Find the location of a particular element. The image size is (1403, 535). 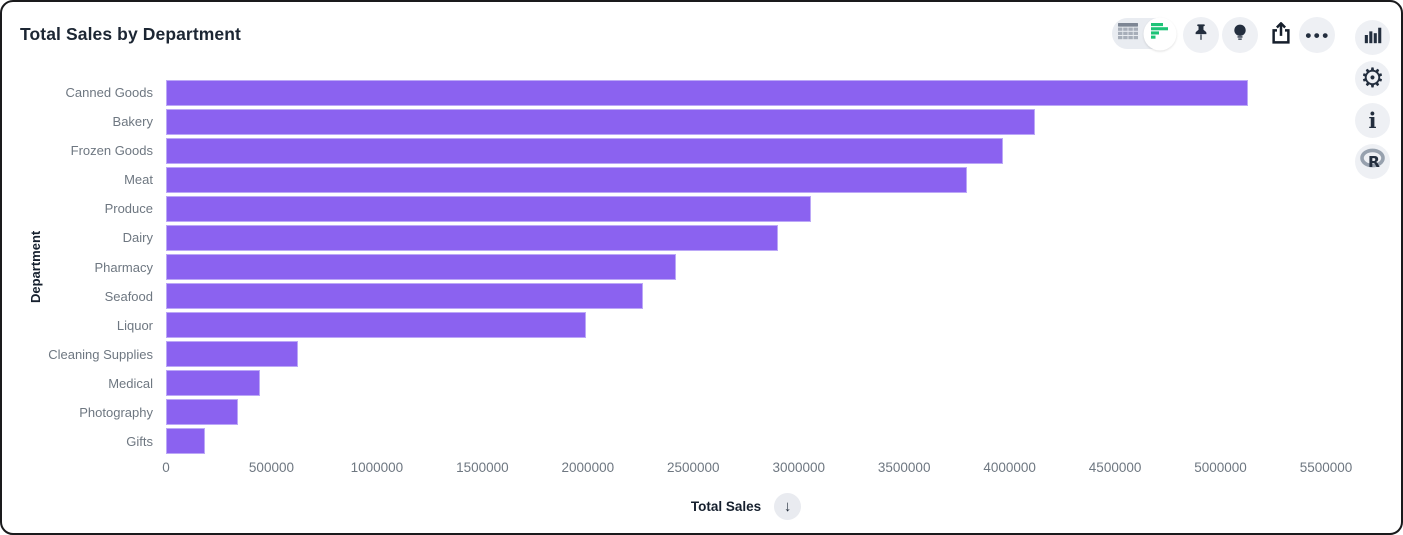

x-axis-title: Total Sales is located at coordinates (726, 506).